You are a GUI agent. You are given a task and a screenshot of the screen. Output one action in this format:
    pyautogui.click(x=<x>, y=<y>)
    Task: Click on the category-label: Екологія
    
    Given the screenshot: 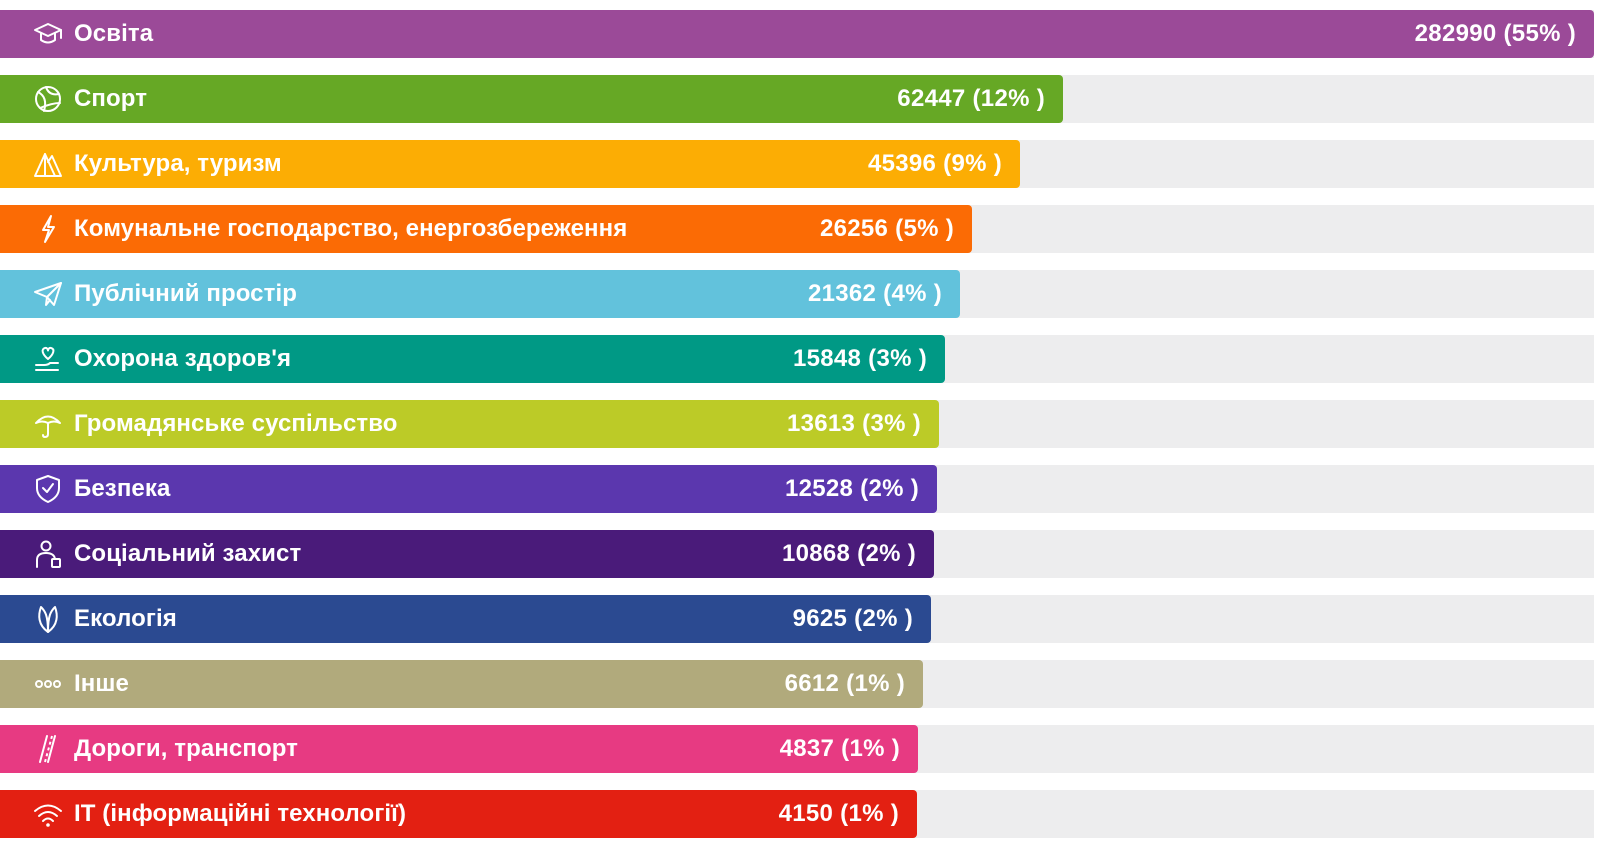 What is the action you would take?
    pyautogui.click(x=125, y=618)
    